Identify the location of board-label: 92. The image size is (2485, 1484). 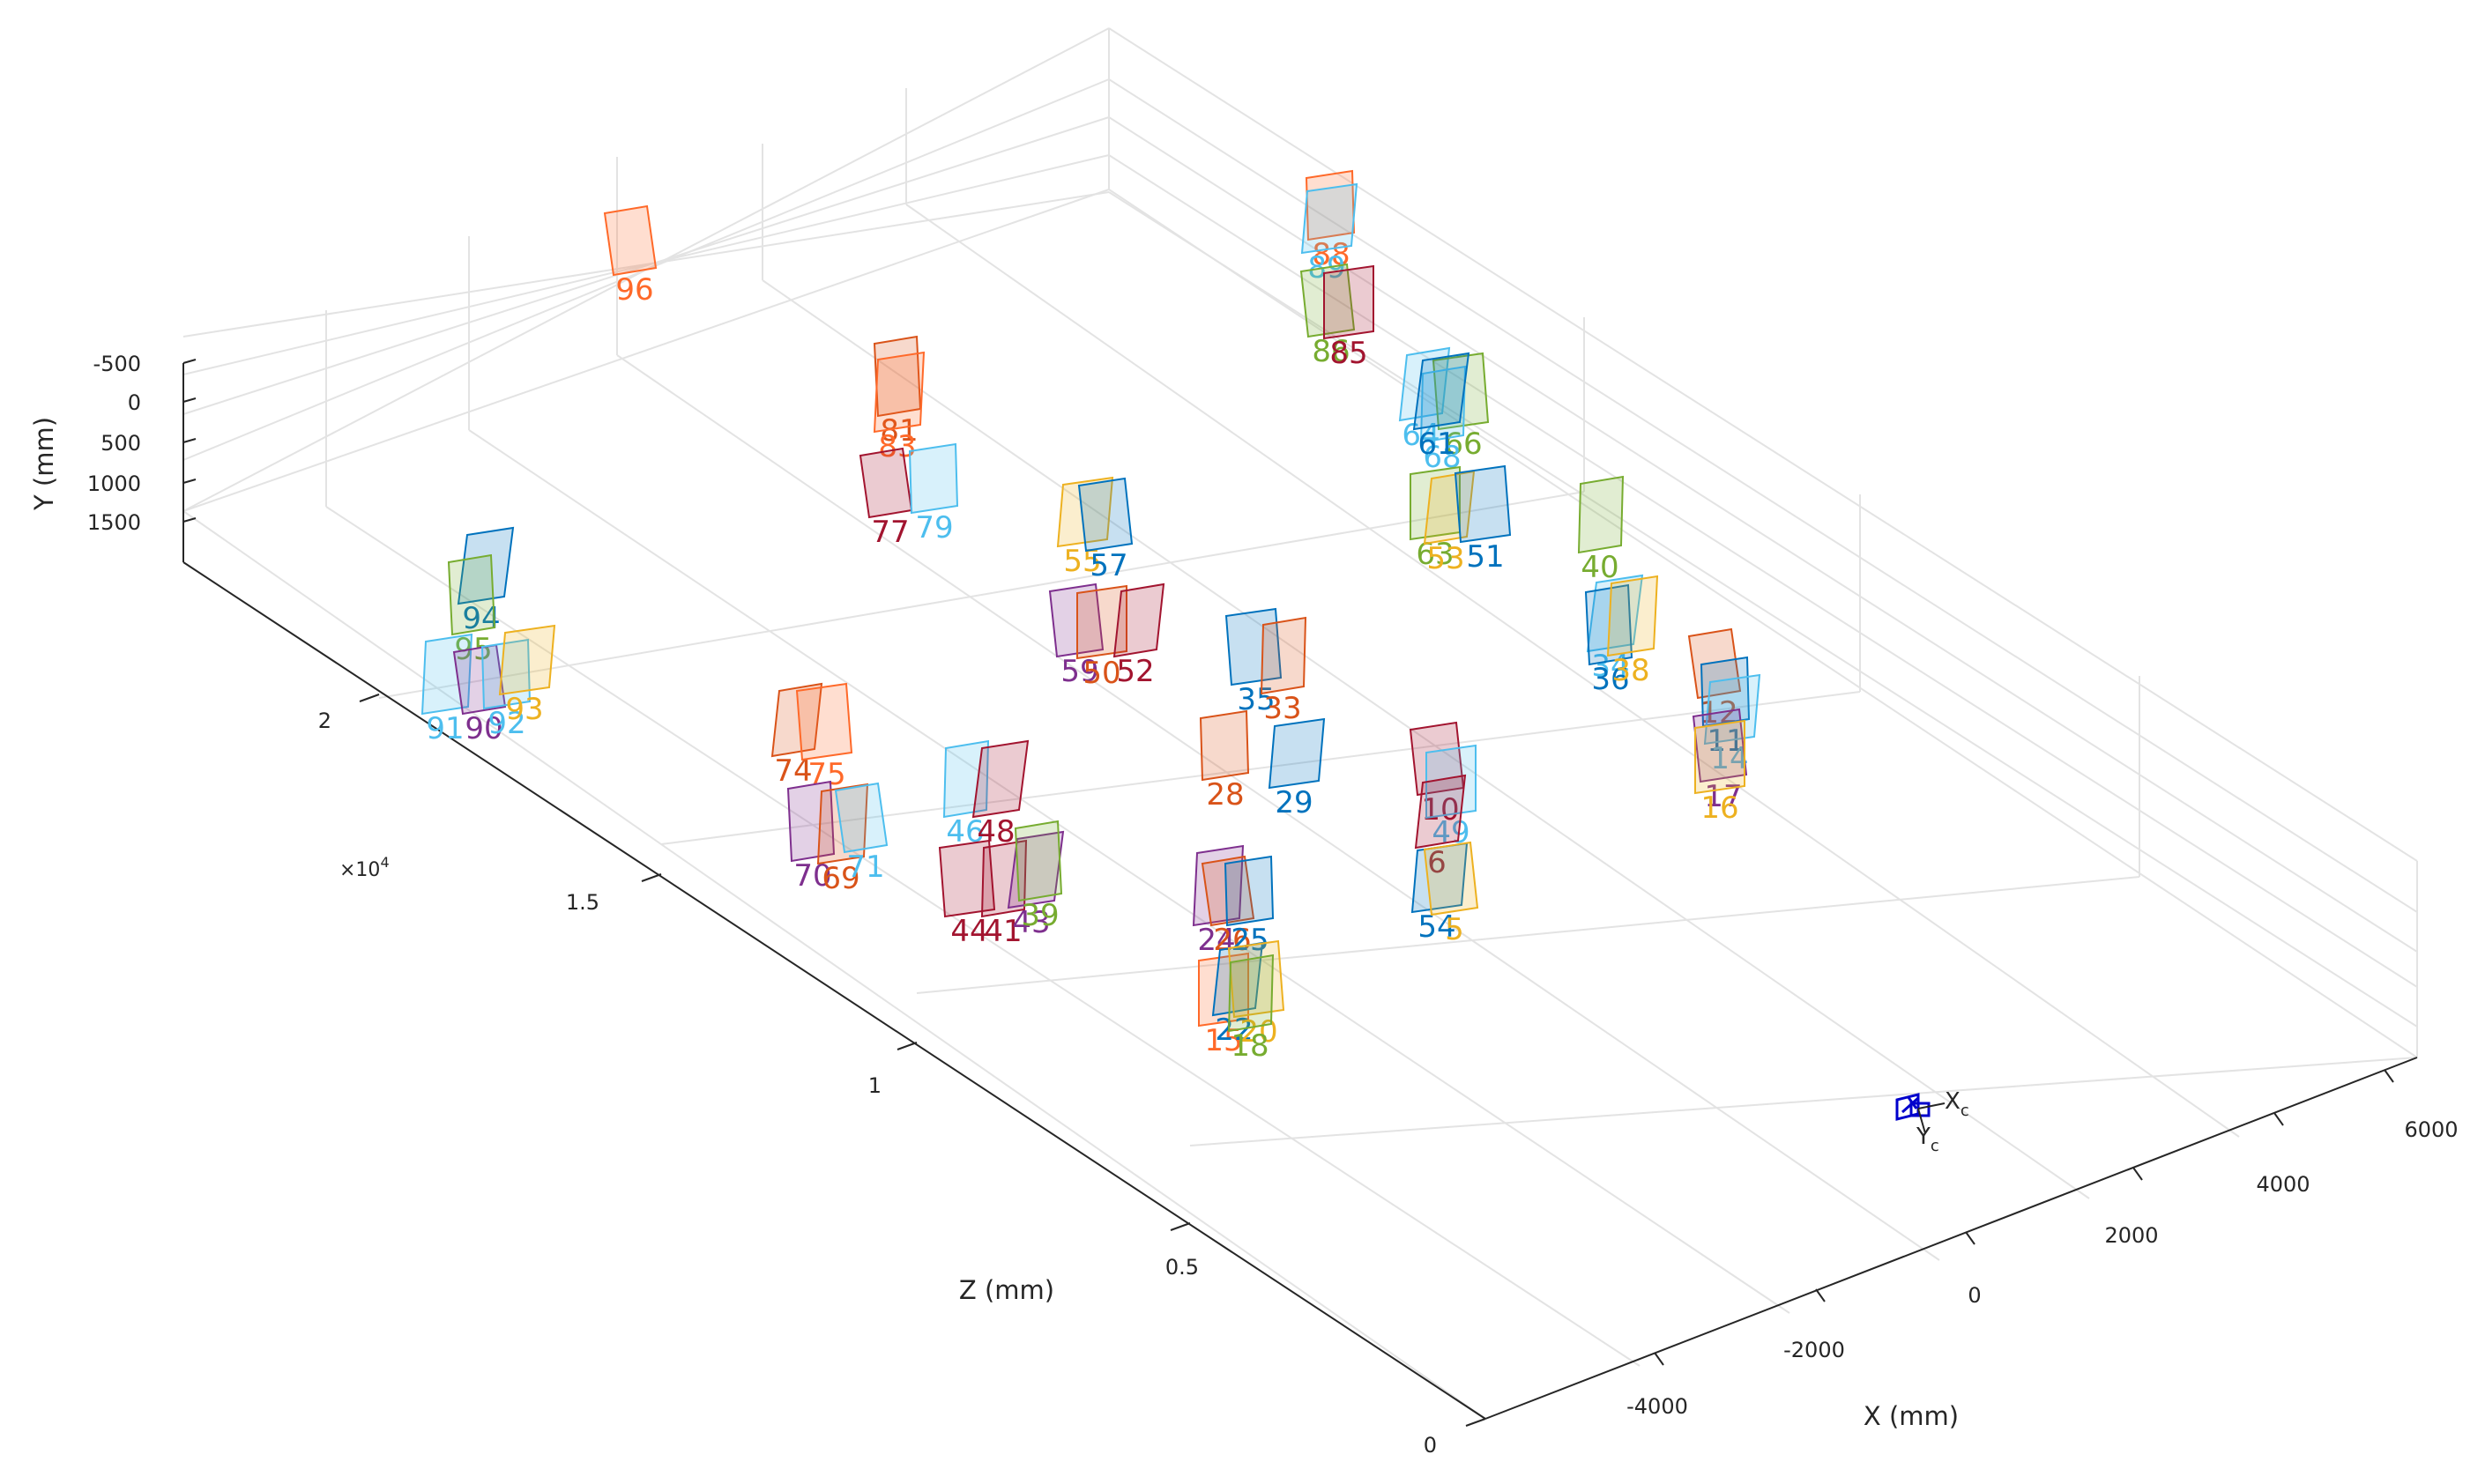
(506, 723).